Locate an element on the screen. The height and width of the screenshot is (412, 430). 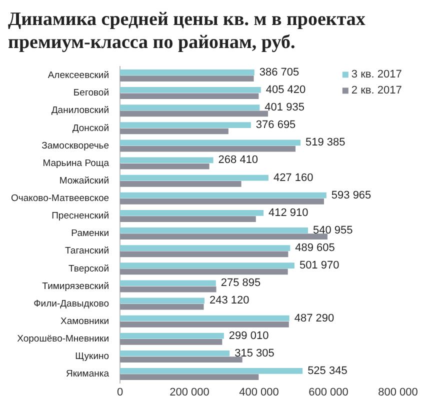
y-tick-label: Пресненский is located at coordinates (81, 216).